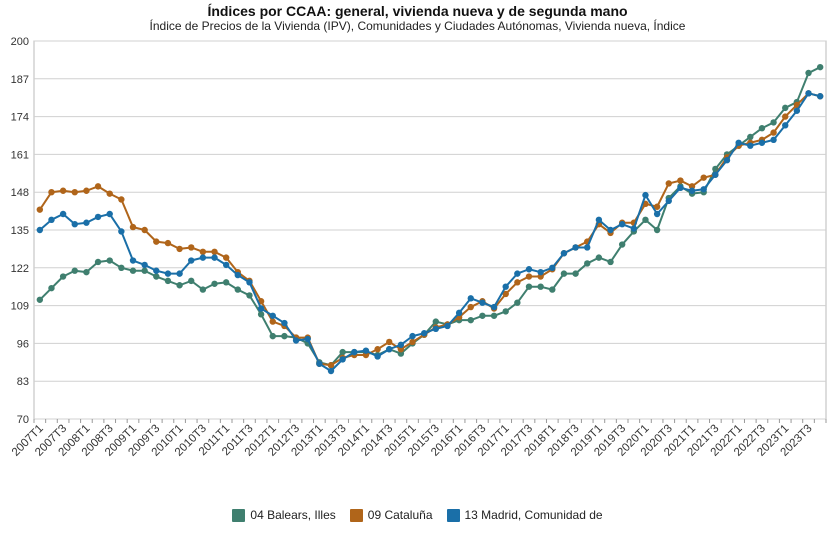 This screenshot has height=538, width=835. Describe the element at coordinates (524, 515) in the screenshot. I see `legend-item: 13 Madrid, Comunidad de` at that location.